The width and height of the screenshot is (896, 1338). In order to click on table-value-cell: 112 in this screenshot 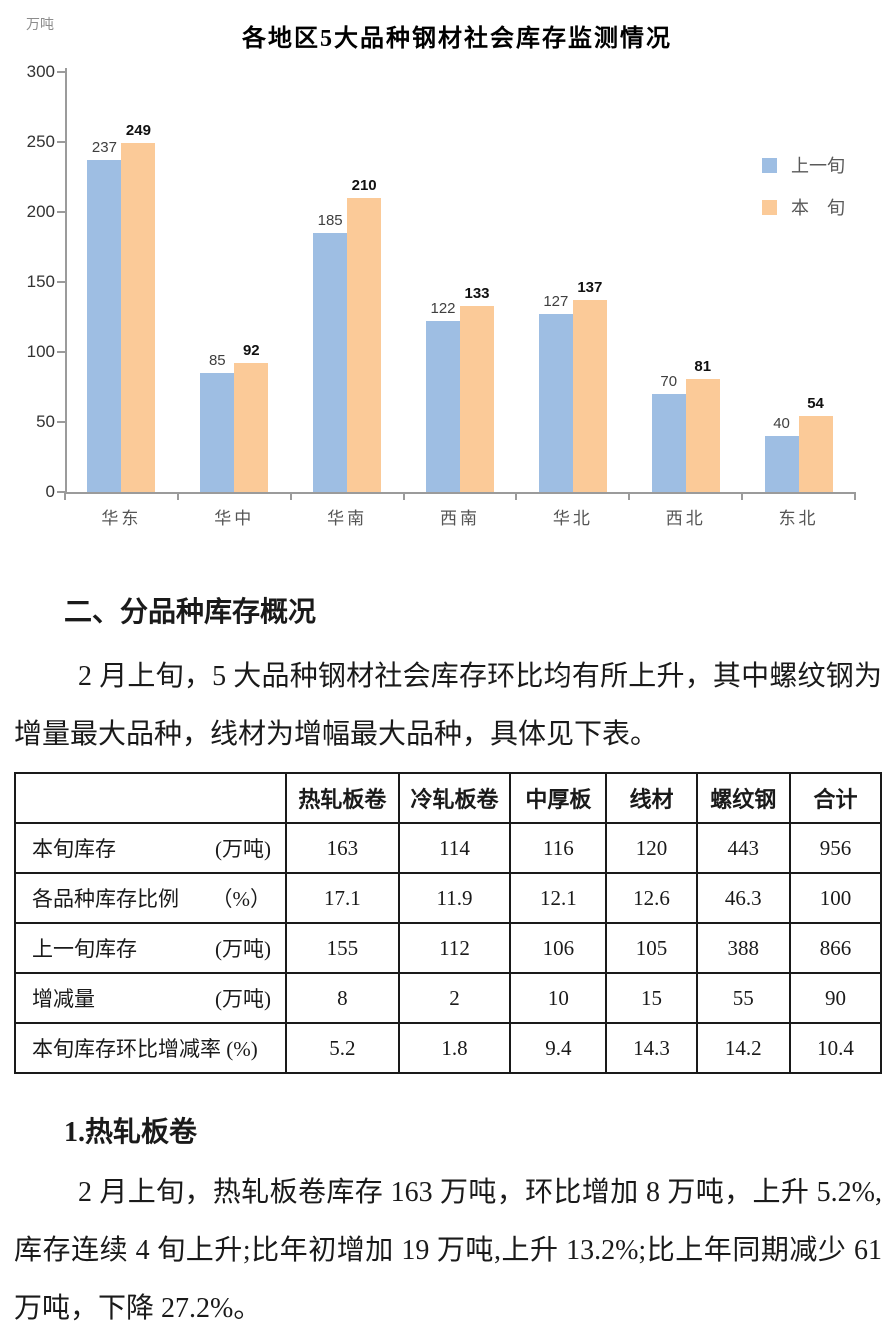, I will do `click(454, 948)`.